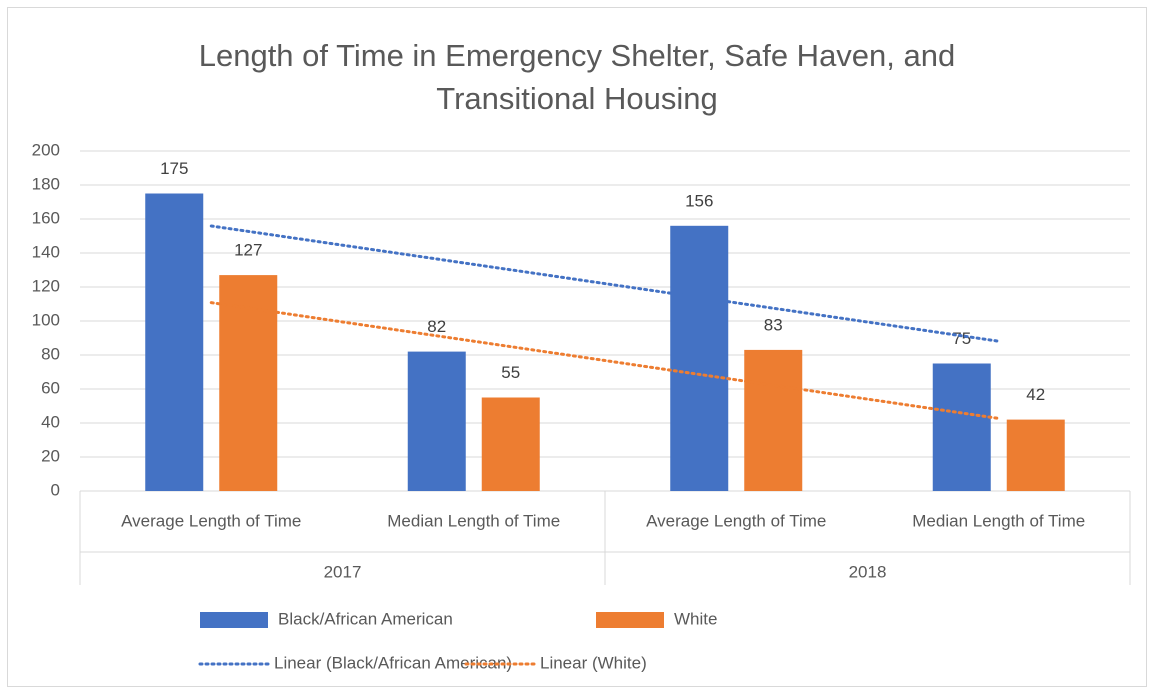 The height and width of the screenshot is (694, 1154). I want to click on y-tick-label: 160, so click(46, 217).